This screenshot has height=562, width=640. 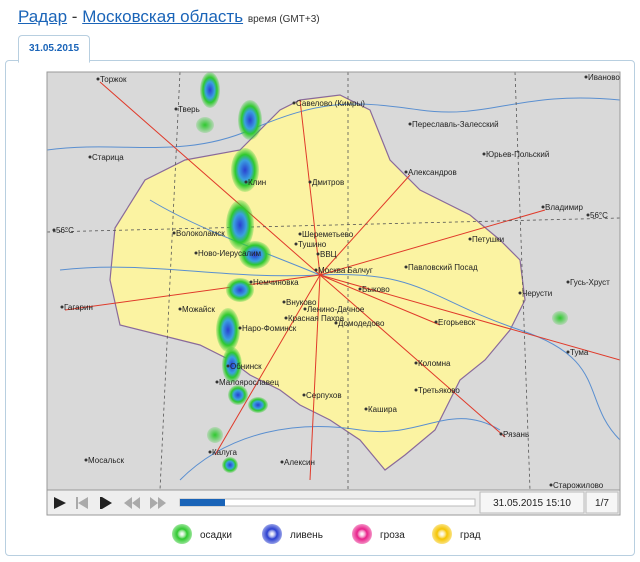 What do you see at coordinates (132, 503) in the screenshot?
I see `rewind-button` at bounding box center [132, 503].